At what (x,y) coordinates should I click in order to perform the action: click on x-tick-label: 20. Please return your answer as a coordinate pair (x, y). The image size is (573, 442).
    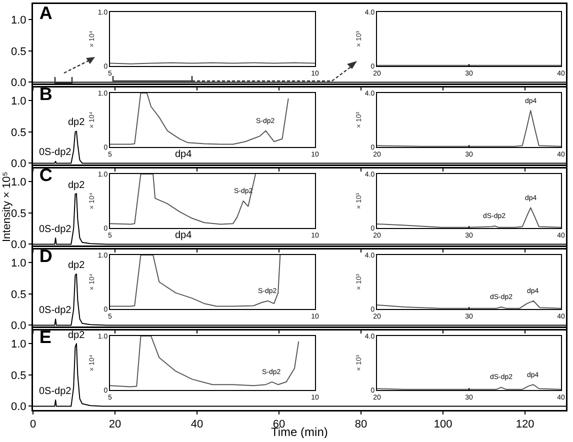
    Looking at the image, I should click on (115, 424).